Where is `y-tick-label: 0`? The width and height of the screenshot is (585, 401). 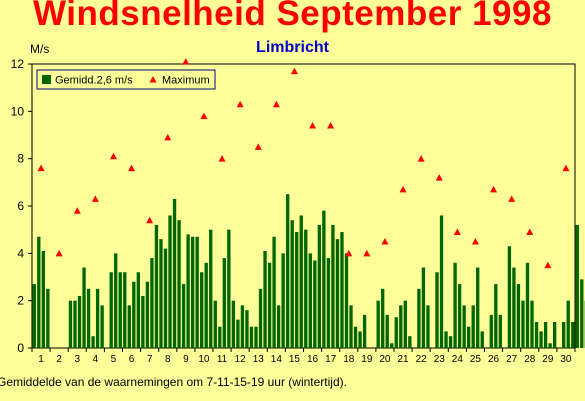
y-tick-label: 0 is located at coordinates (20, 348).